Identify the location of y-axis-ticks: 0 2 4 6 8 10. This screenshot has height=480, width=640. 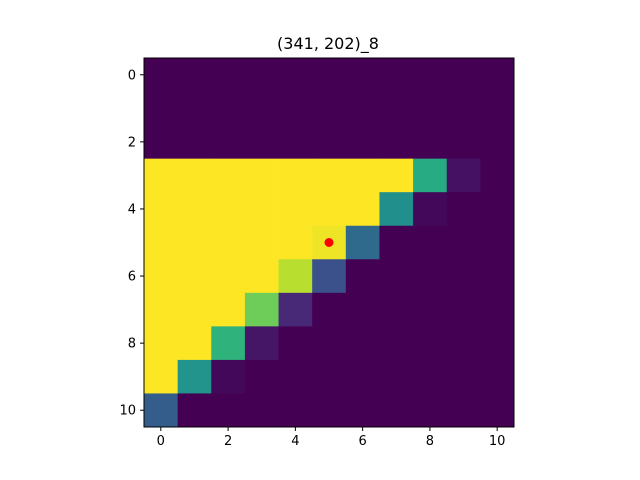
(131, 243).